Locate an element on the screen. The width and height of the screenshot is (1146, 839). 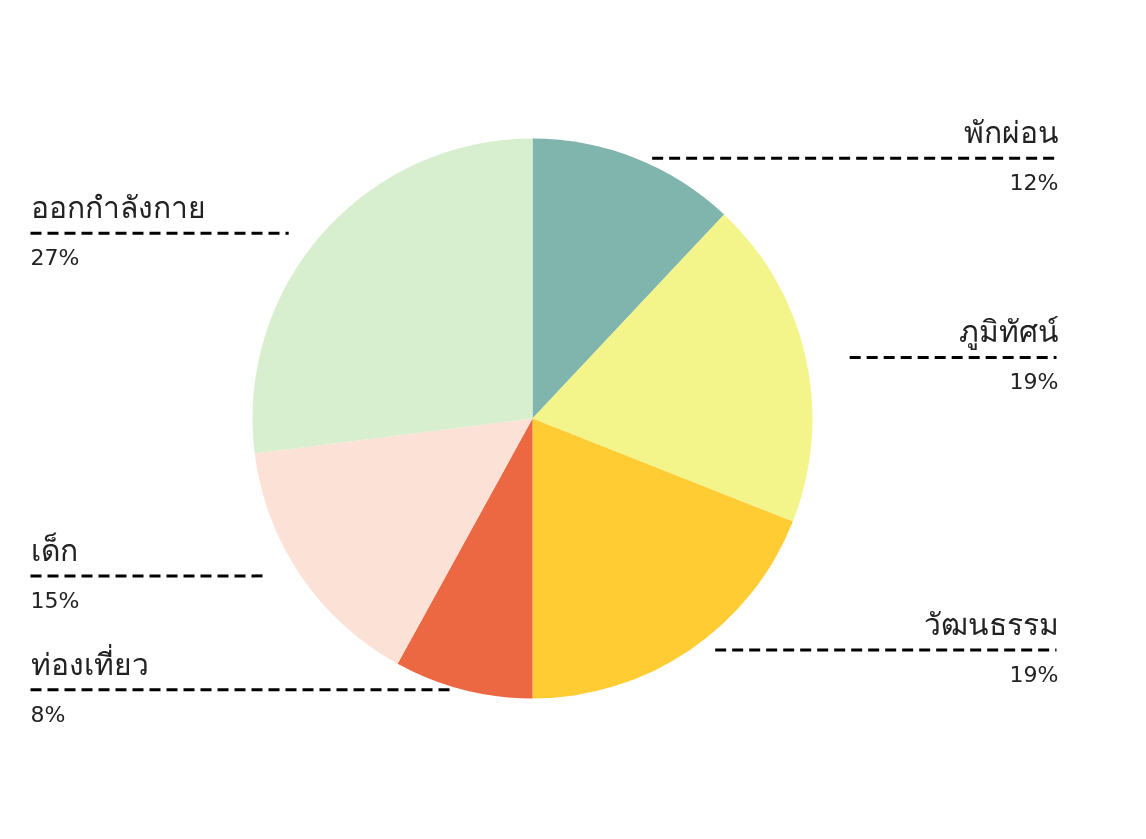
data-label: 27% is located at coordinates (55, 258).